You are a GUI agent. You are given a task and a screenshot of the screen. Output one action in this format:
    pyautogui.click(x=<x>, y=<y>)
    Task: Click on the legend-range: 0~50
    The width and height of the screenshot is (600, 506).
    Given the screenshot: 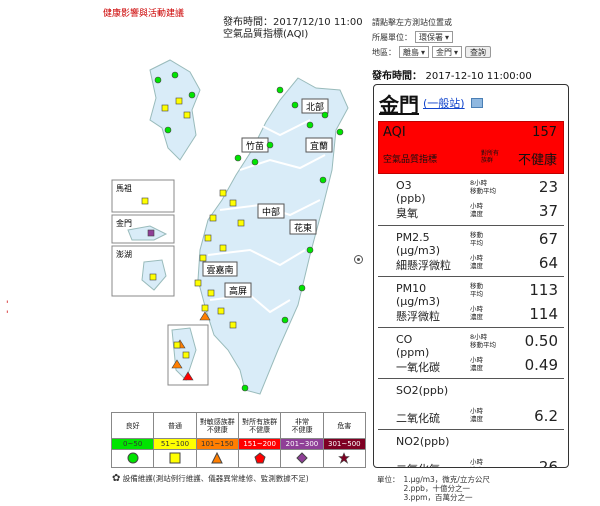 What is the action you would take?
    pyautogui.click(x=132, y=444)
    